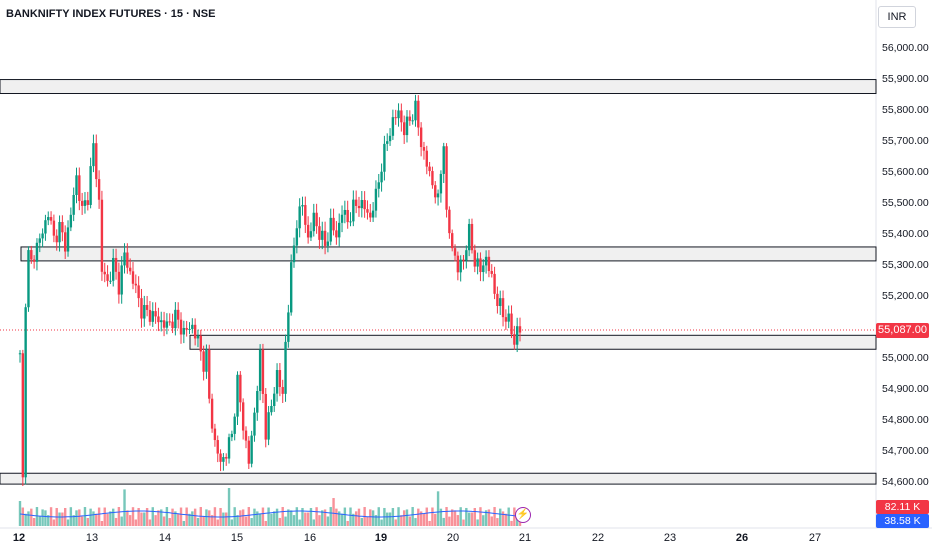 The image size is (932, 550). Describe the element at coordinates (905, 420) in the screenshot. I see `y-tick-label: 54,800.00` at that location.